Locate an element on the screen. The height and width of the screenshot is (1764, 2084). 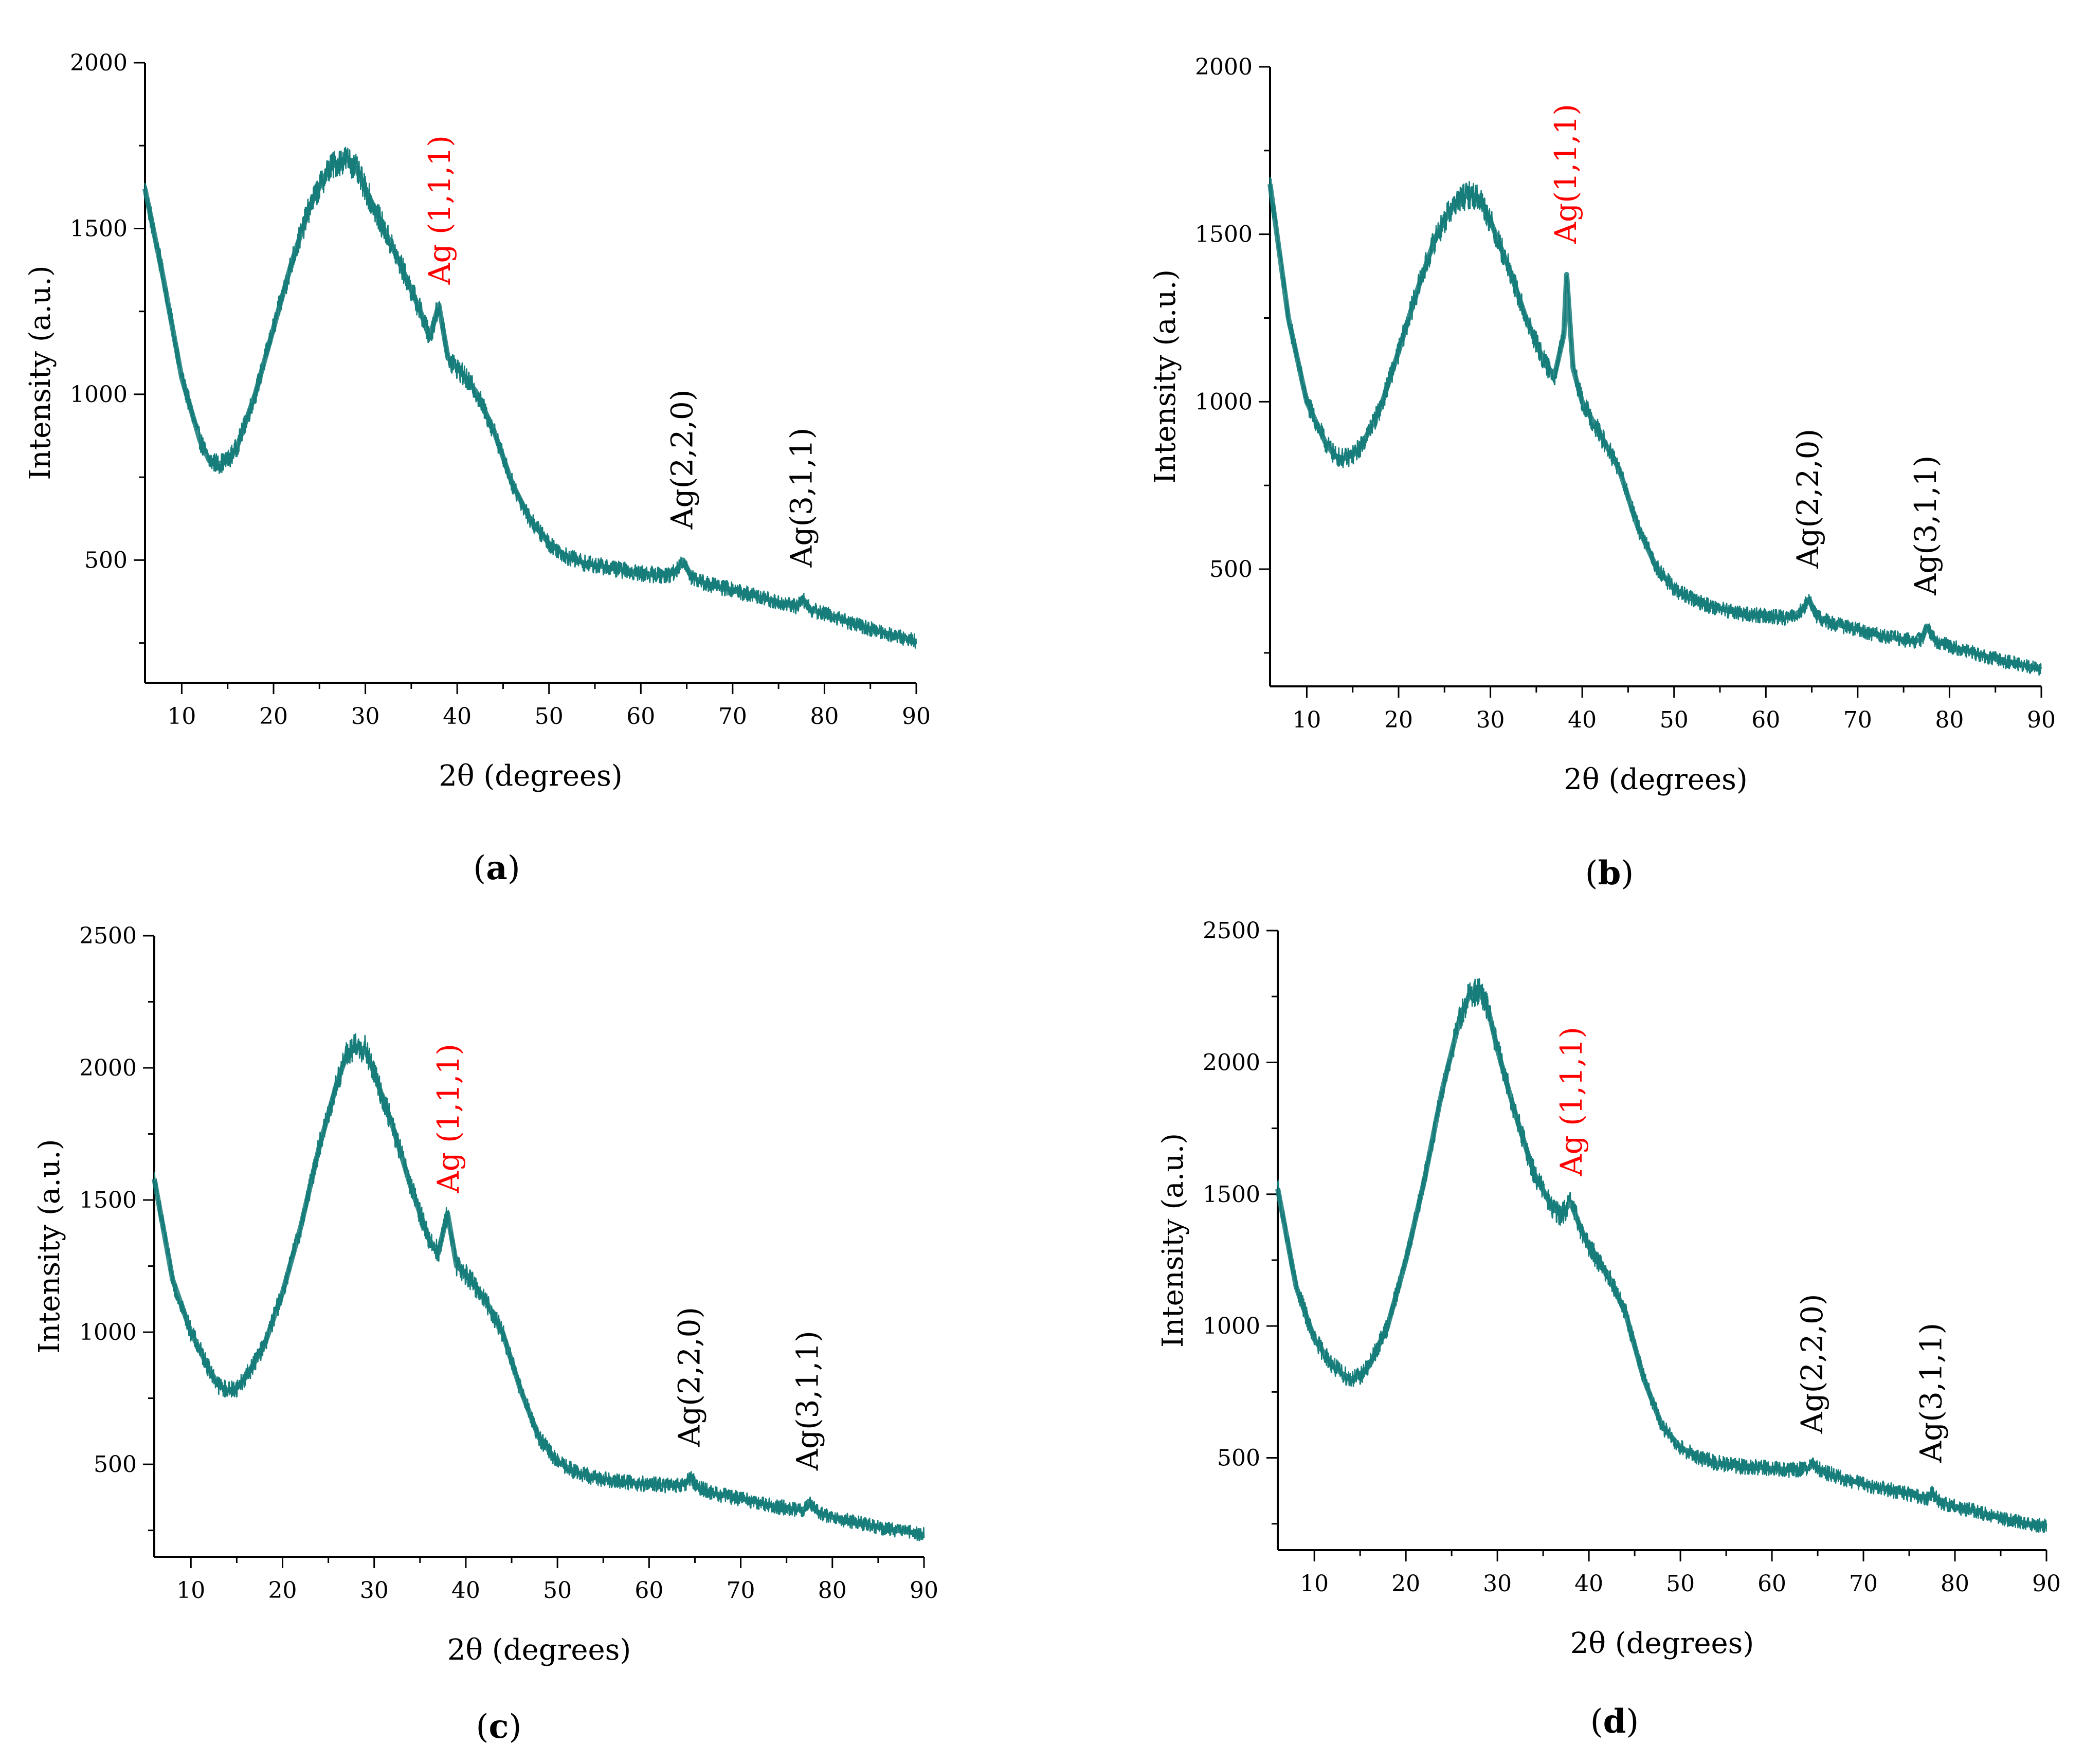
panel-label: (d) is located at coordinates (1614, 1721).